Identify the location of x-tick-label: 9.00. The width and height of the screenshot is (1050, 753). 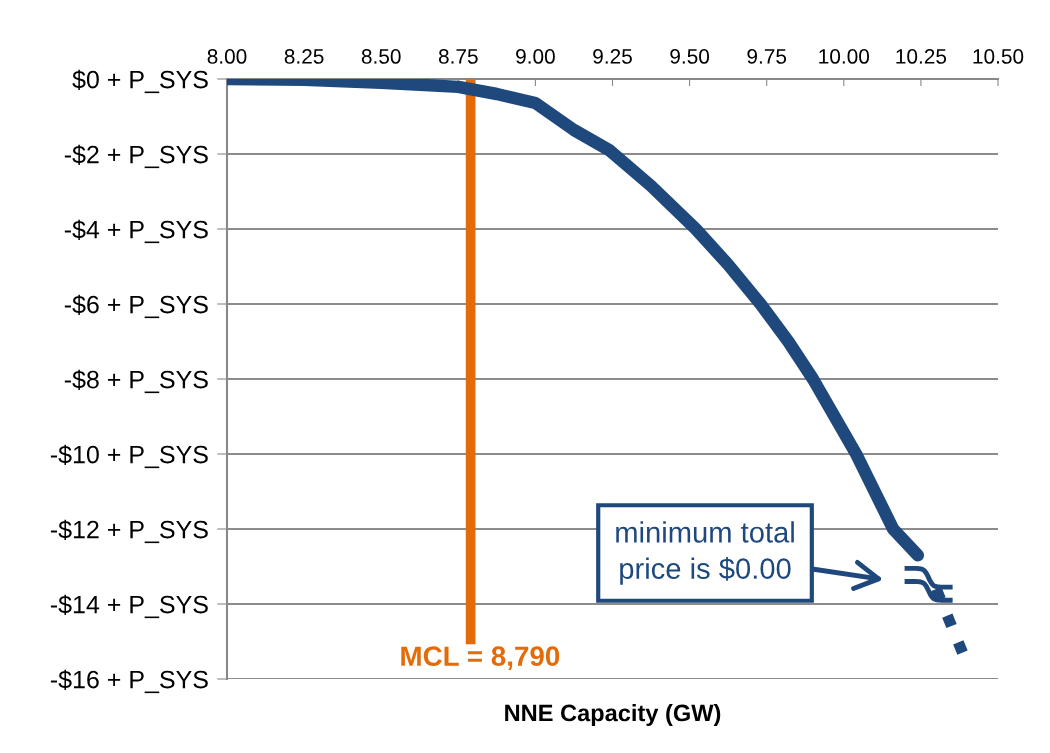
(535, 56).